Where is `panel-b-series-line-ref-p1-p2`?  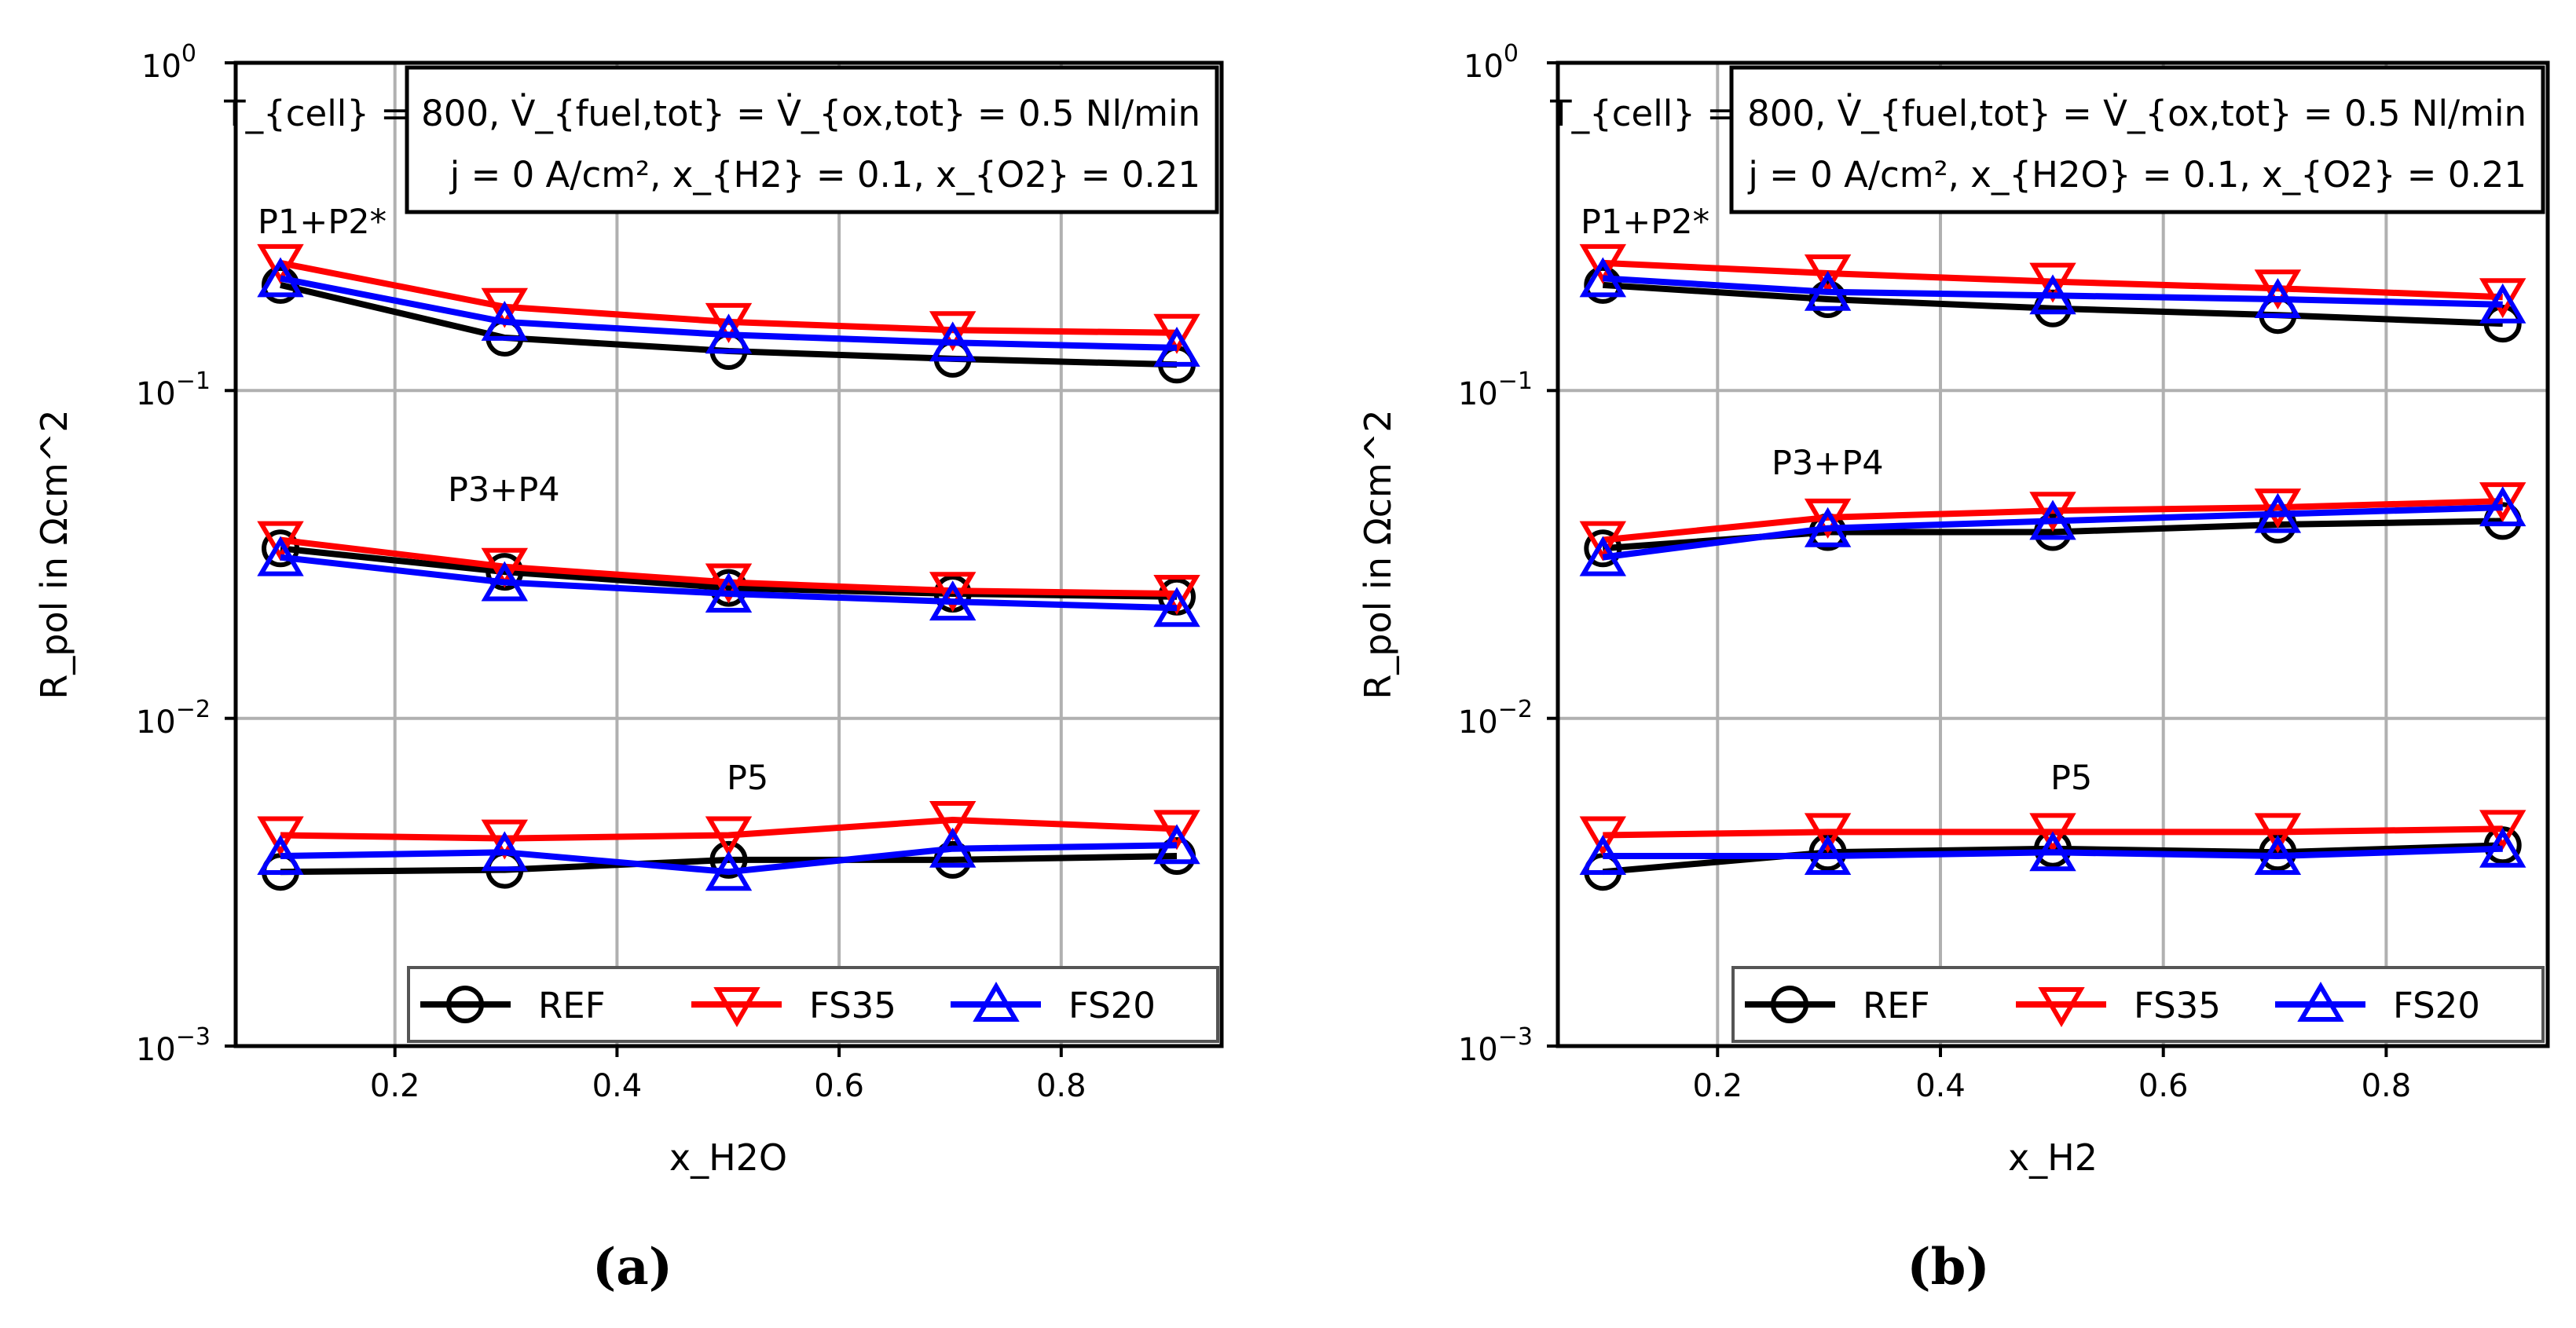 panel-b-series-line-ref-p1-p2 is located at coordinates (2053, 304).